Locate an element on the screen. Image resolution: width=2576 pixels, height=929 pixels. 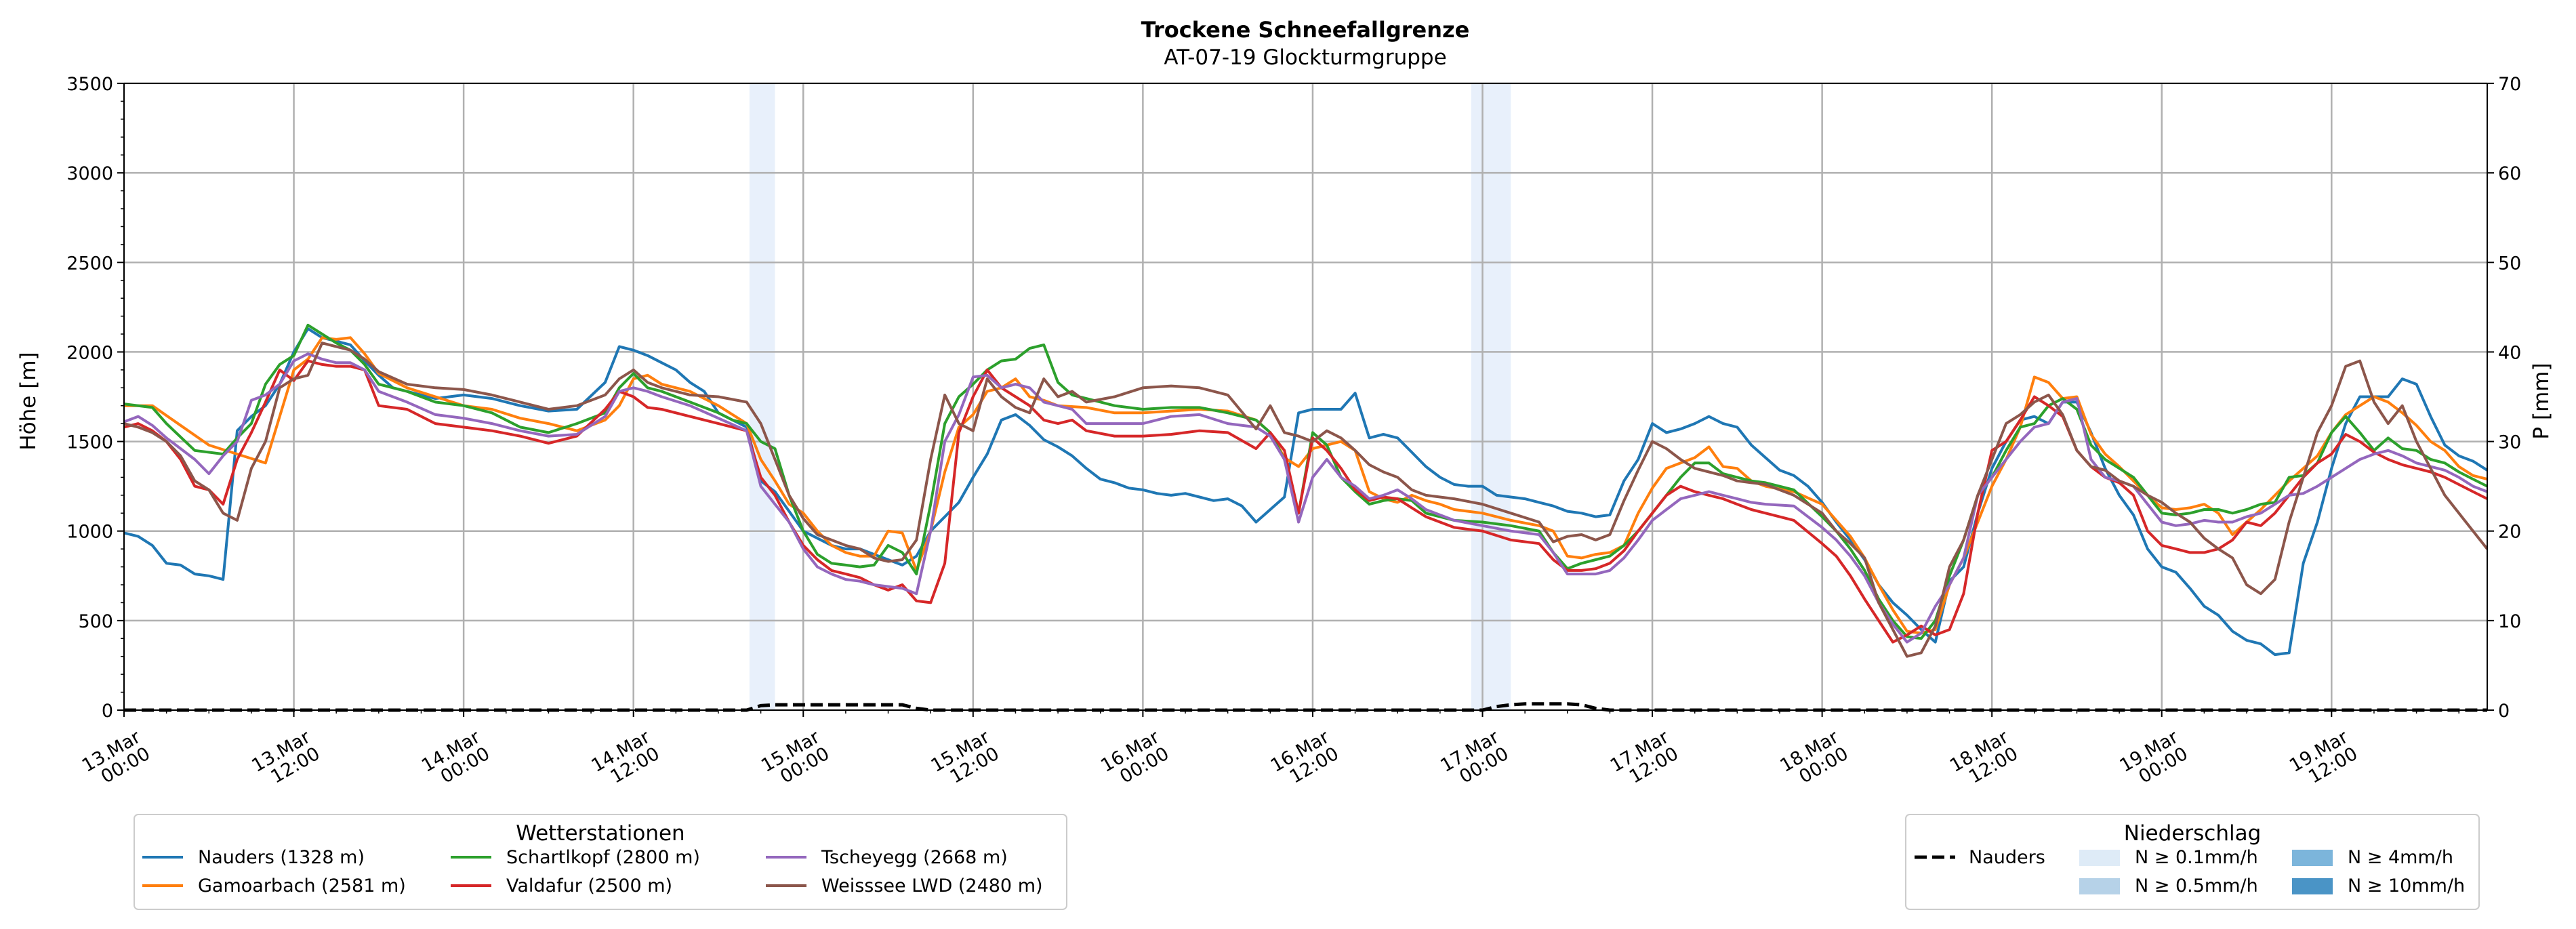
y2-tick-label: 40 is located at coordinates (2510, 352).